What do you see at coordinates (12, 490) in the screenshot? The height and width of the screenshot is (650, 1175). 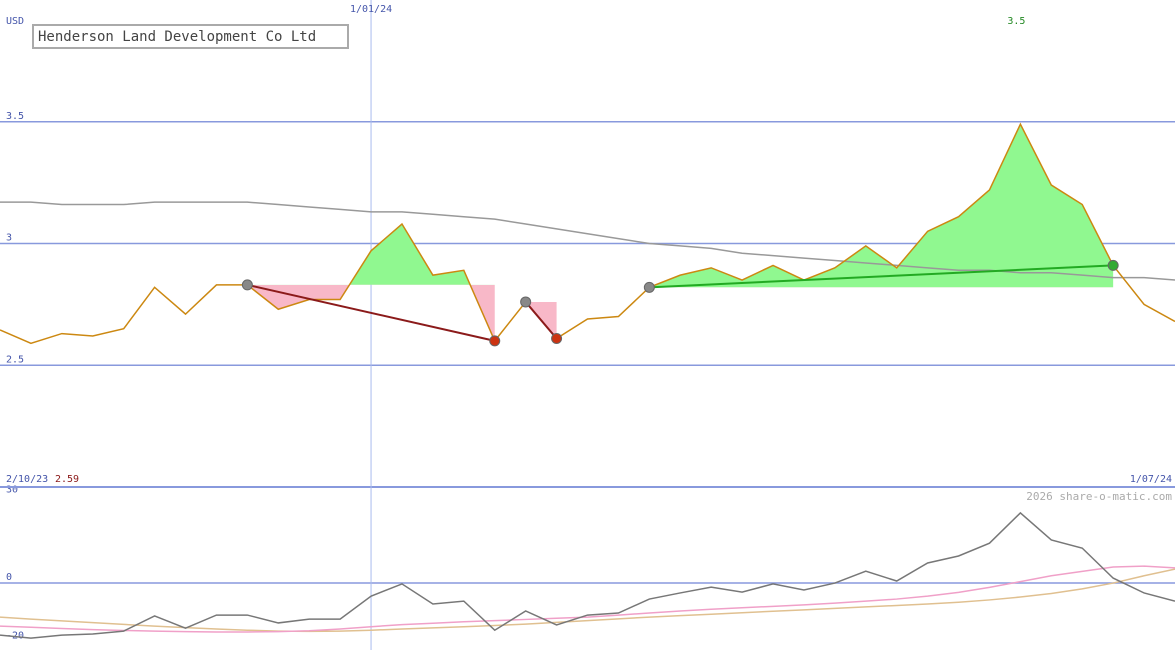 I see `y-tick-label: 30` at bounding box center [12, 490].